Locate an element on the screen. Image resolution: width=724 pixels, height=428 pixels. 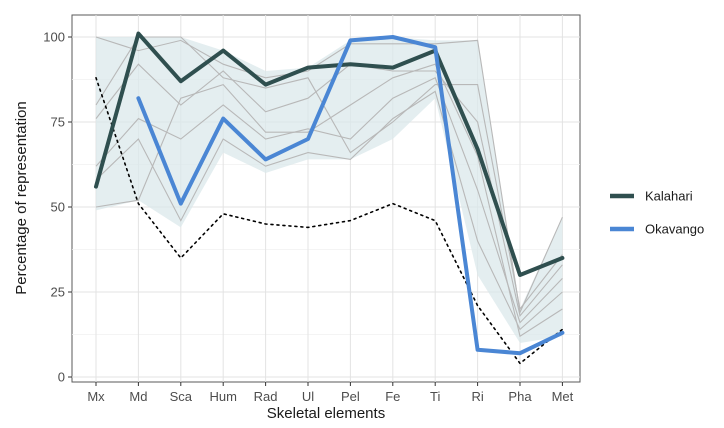
x-tick-label: Ul is located at coordinates (308, 396).